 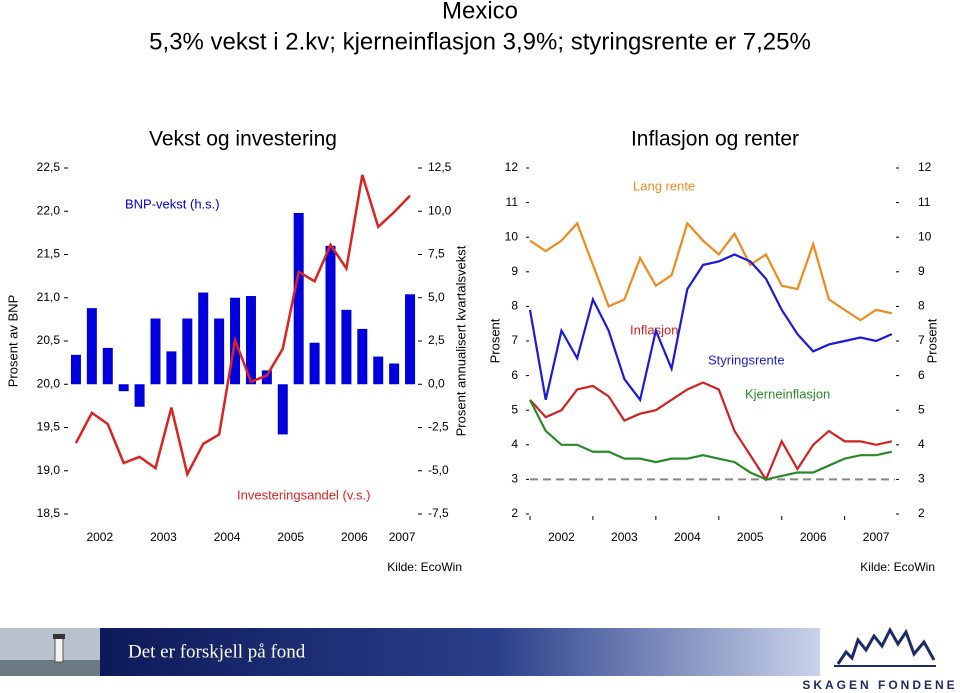 What do you see at coordinates (687, 537) in the screenshot?
I see `x-tick-label: 2004` at bounding box center [687, 537].